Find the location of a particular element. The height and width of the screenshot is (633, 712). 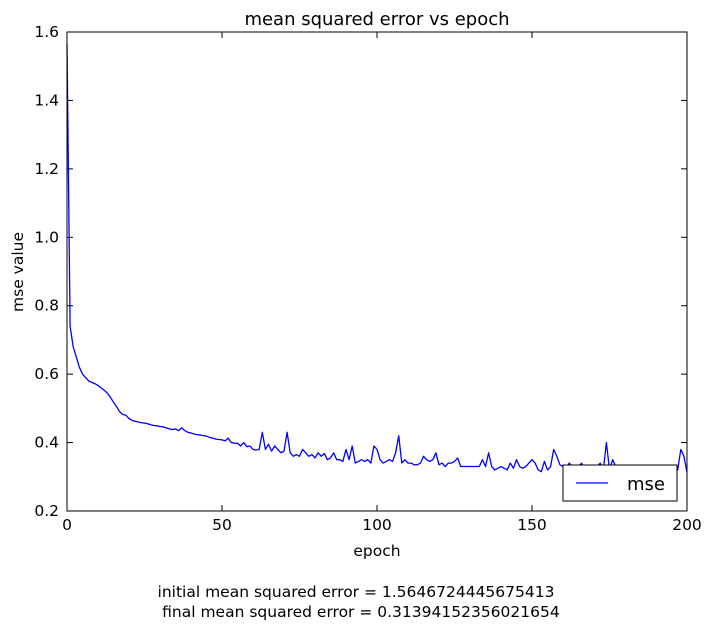

x-tick-label: 50 is located at coordinates (222, 525).